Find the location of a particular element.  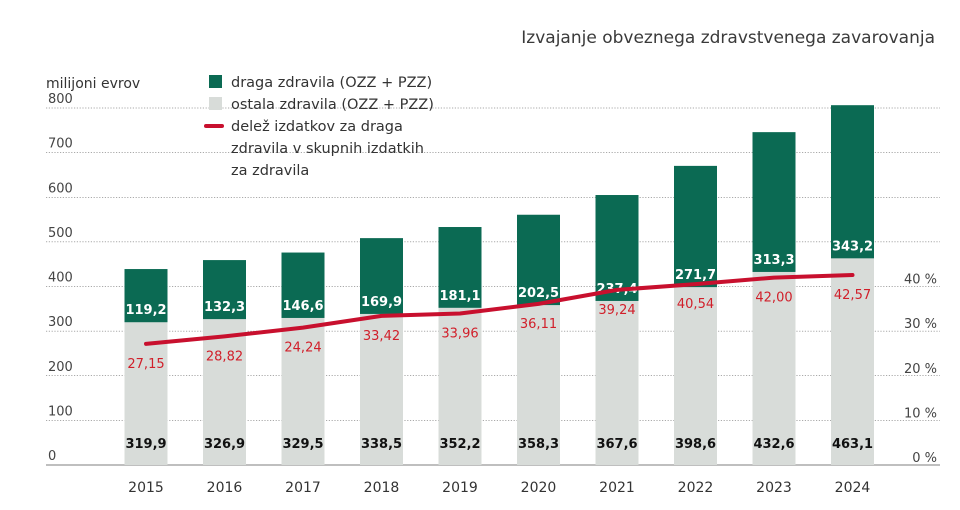

x-axis-ticks: 2015 2016 2017 2018 2019 2020 2021 2022 2023 2024 is located at coordinates (499, 488).